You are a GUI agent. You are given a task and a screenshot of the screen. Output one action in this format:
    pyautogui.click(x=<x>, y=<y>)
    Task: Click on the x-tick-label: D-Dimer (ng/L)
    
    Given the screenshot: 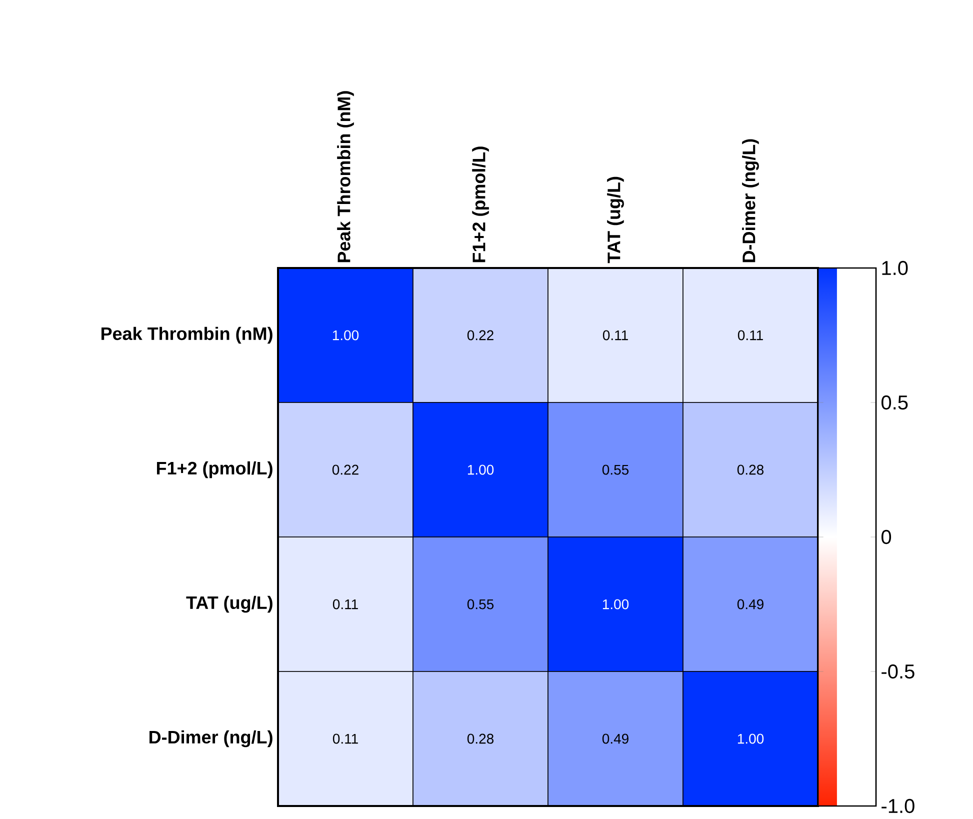 What is the action you would take?
    pyautogui.click(x=750, y=200)
    